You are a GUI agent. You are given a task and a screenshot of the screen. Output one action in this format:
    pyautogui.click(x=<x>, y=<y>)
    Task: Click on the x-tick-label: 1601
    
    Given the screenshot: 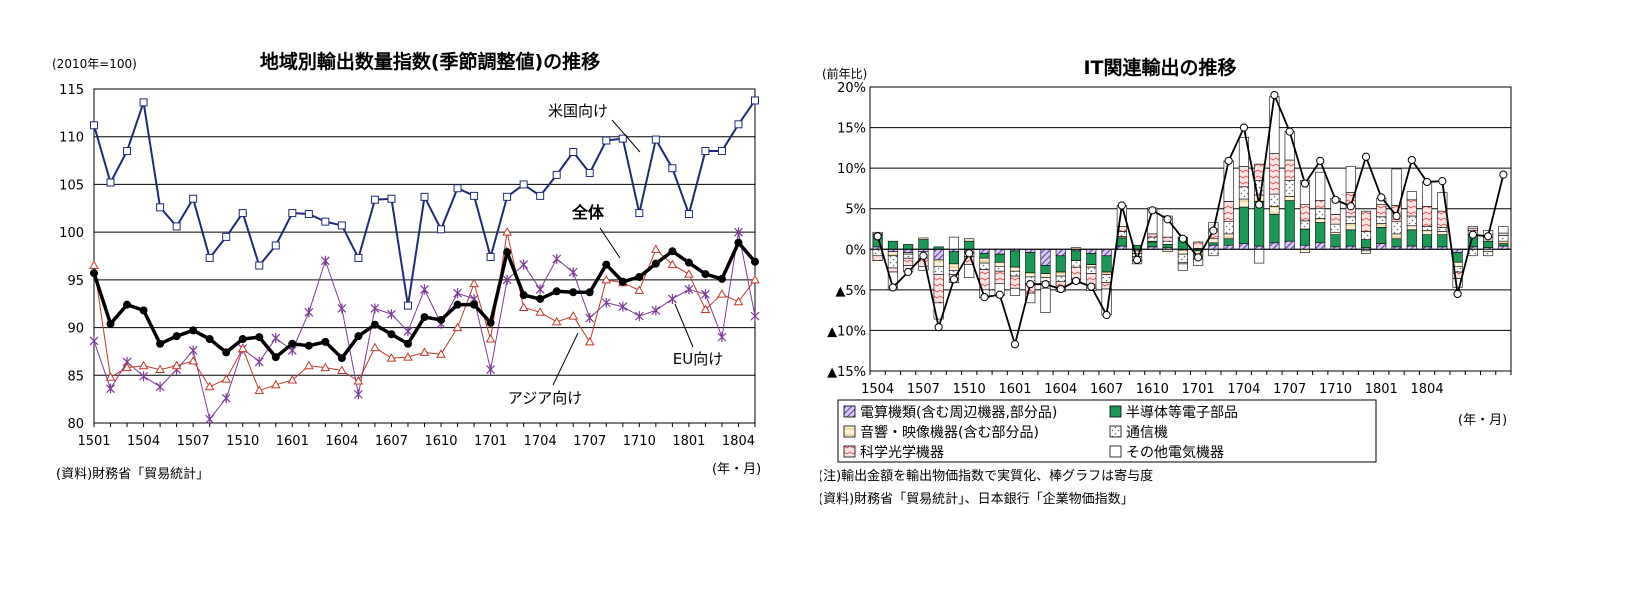 What is the action you would take?
    pyautogui.click(x=292, y=441)
    